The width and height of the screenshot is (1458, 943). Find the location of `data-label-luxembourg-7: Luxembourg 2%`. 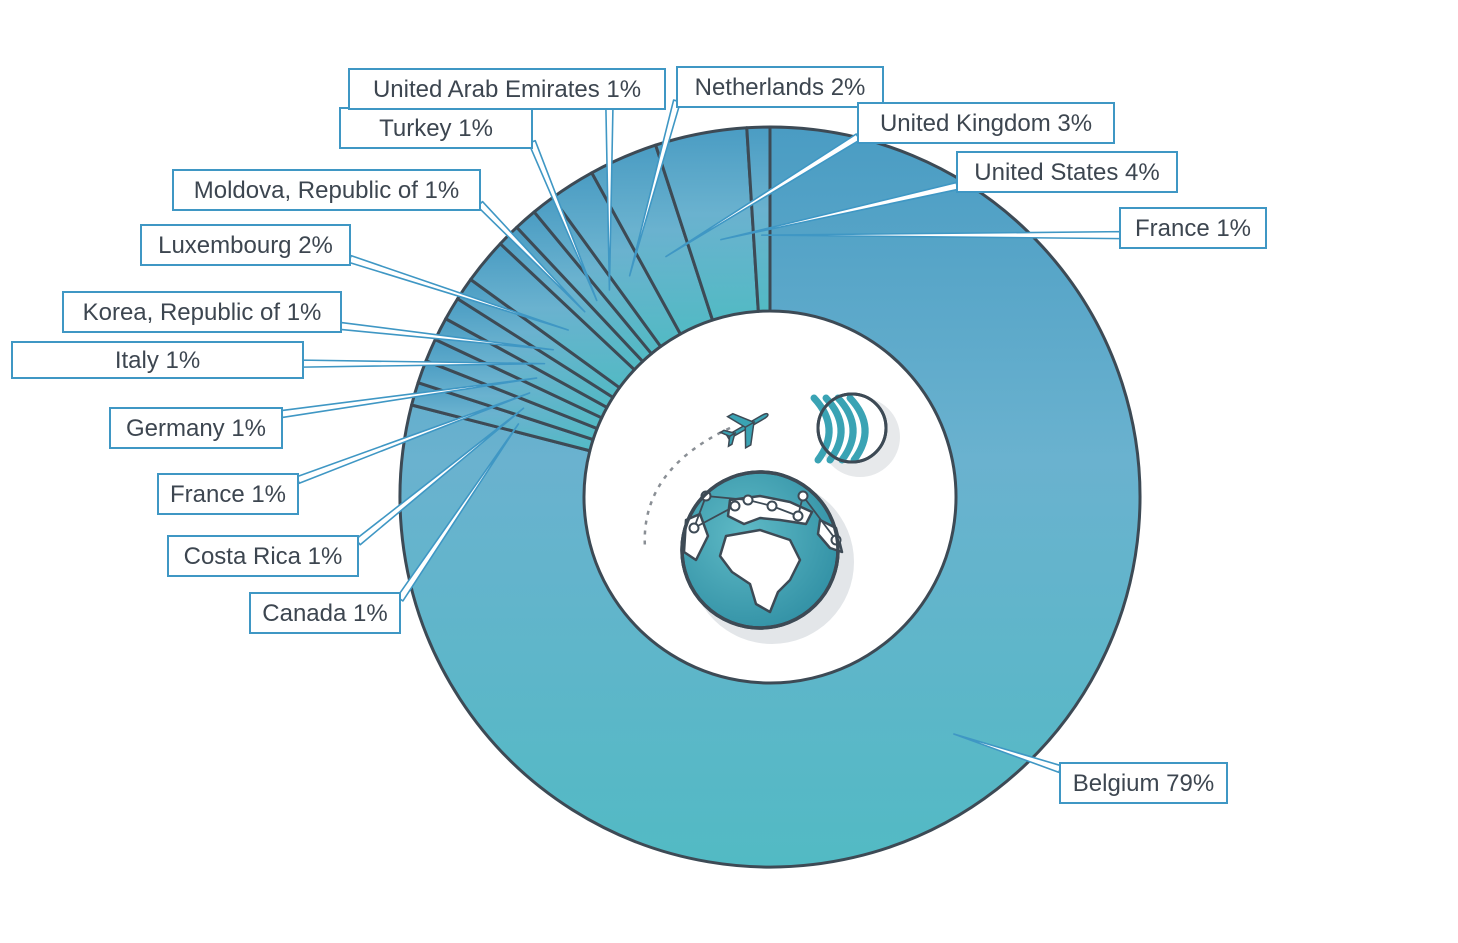

data-label-luxembourg-7: Luxembourg 2% is located at coordinates (245, 245).